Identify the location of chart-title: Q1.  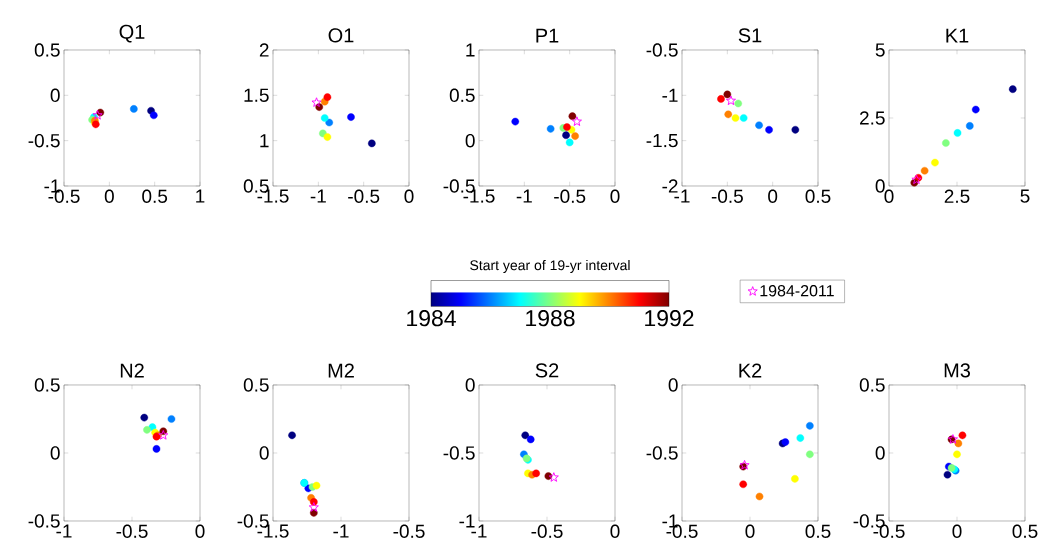
(132, 33).